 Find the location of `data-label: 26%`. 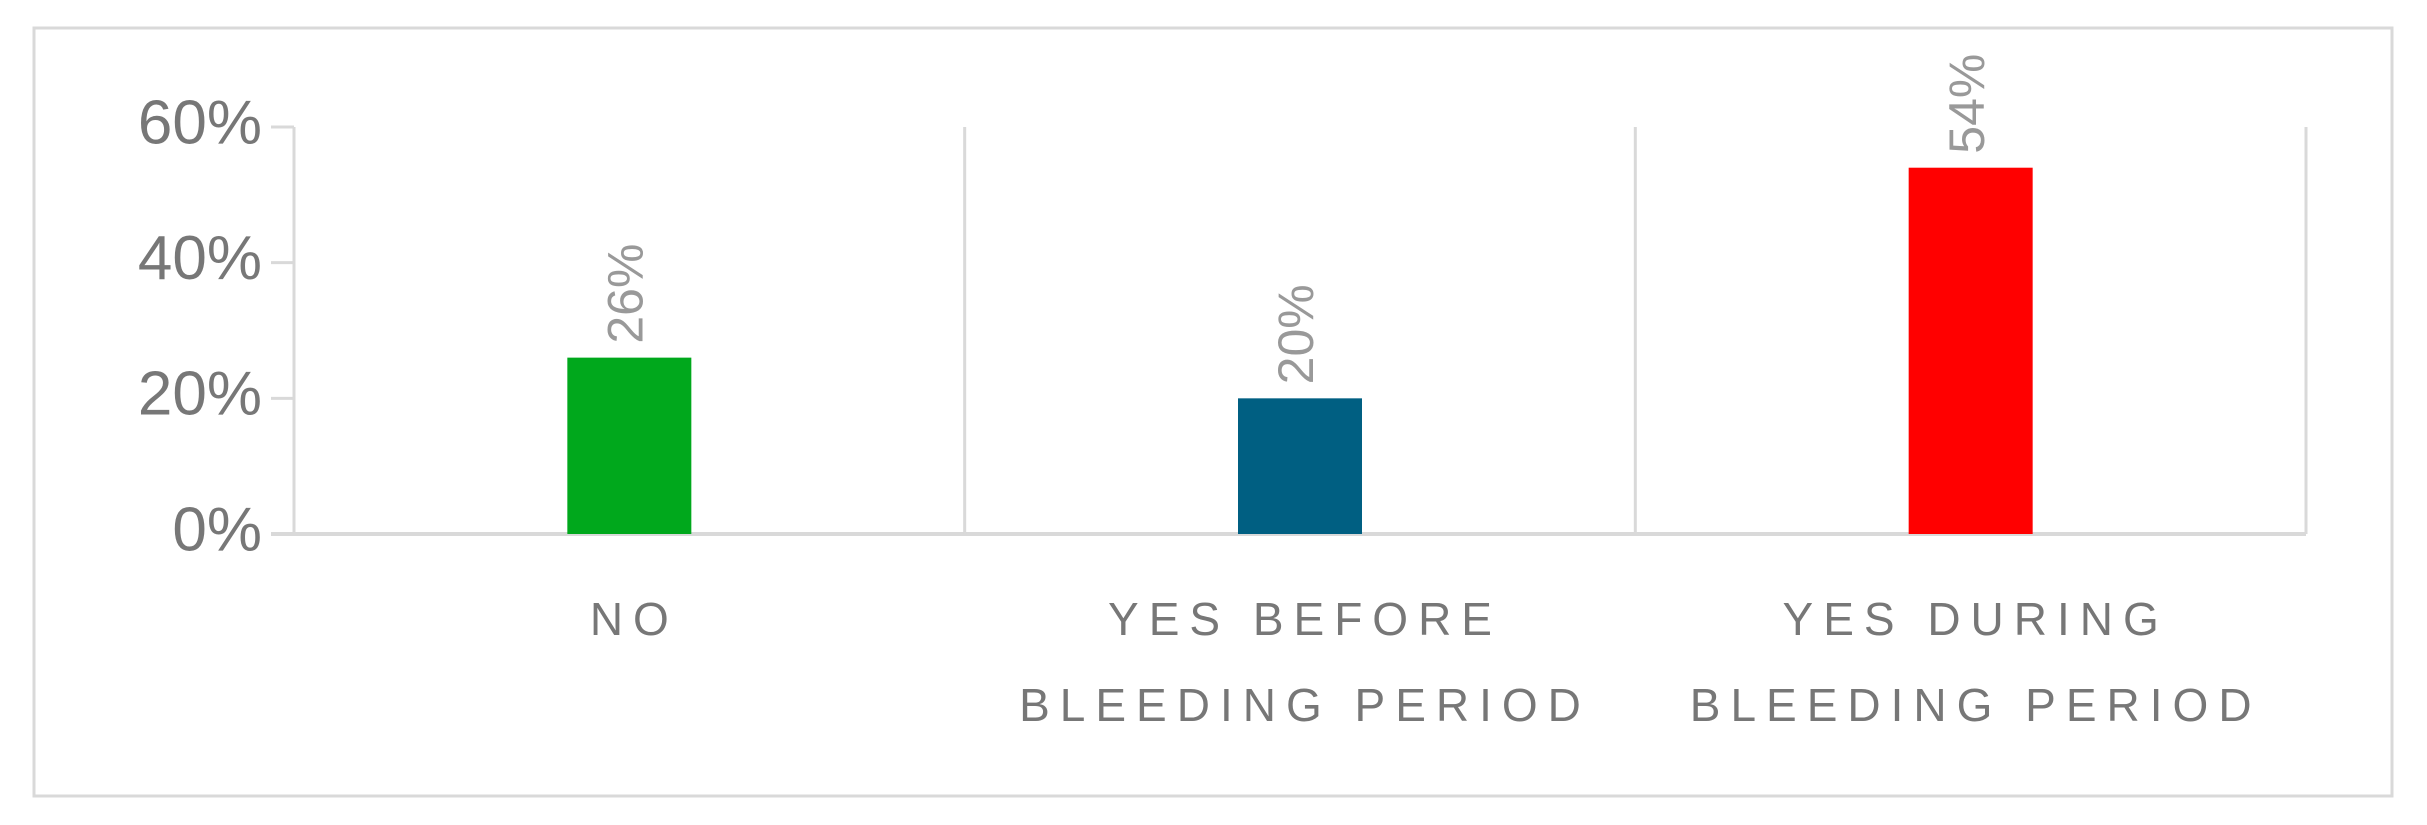

data-label: 26% is located at coordinates (626, 294).